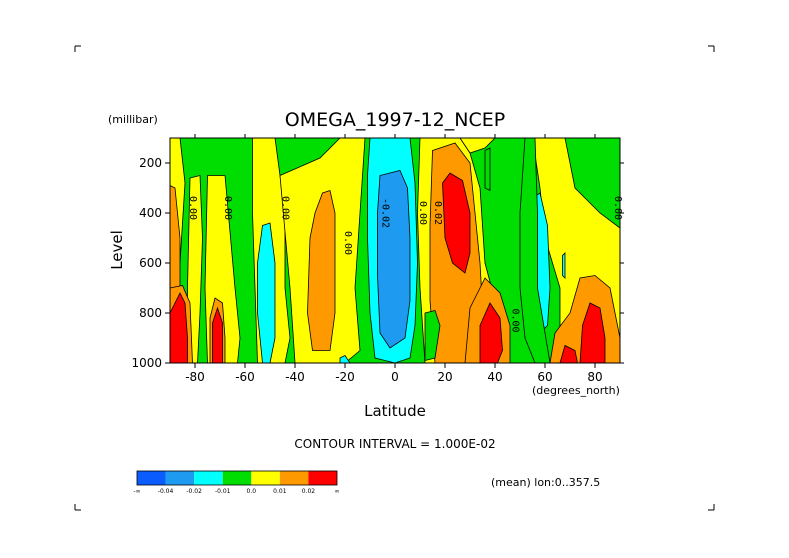  I want to click on y-axis-label: Level, so click(117, 250).